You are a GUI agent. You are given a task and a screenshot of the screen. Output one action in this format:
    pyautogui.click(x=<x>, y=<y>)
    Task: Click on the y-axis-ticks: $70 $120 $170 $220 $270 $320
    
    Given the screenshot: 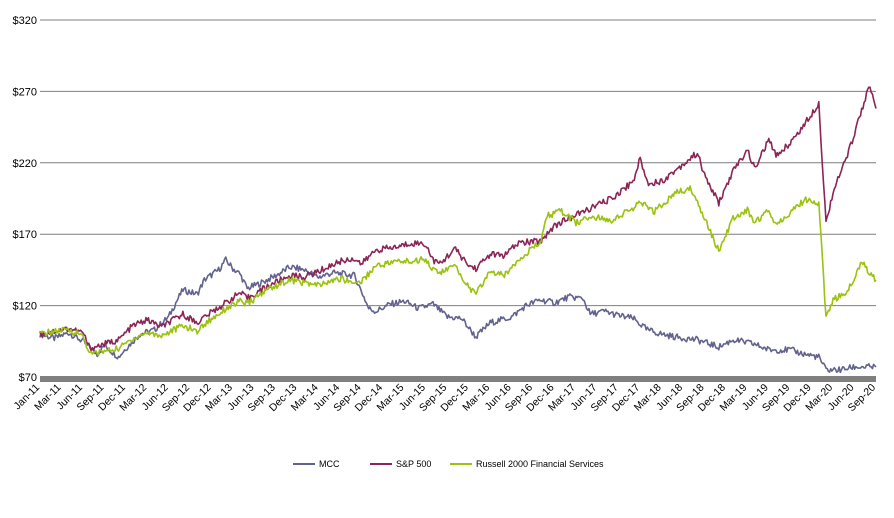 What is the action you would take?
    pyautogui.click(x=25, y=199)
    